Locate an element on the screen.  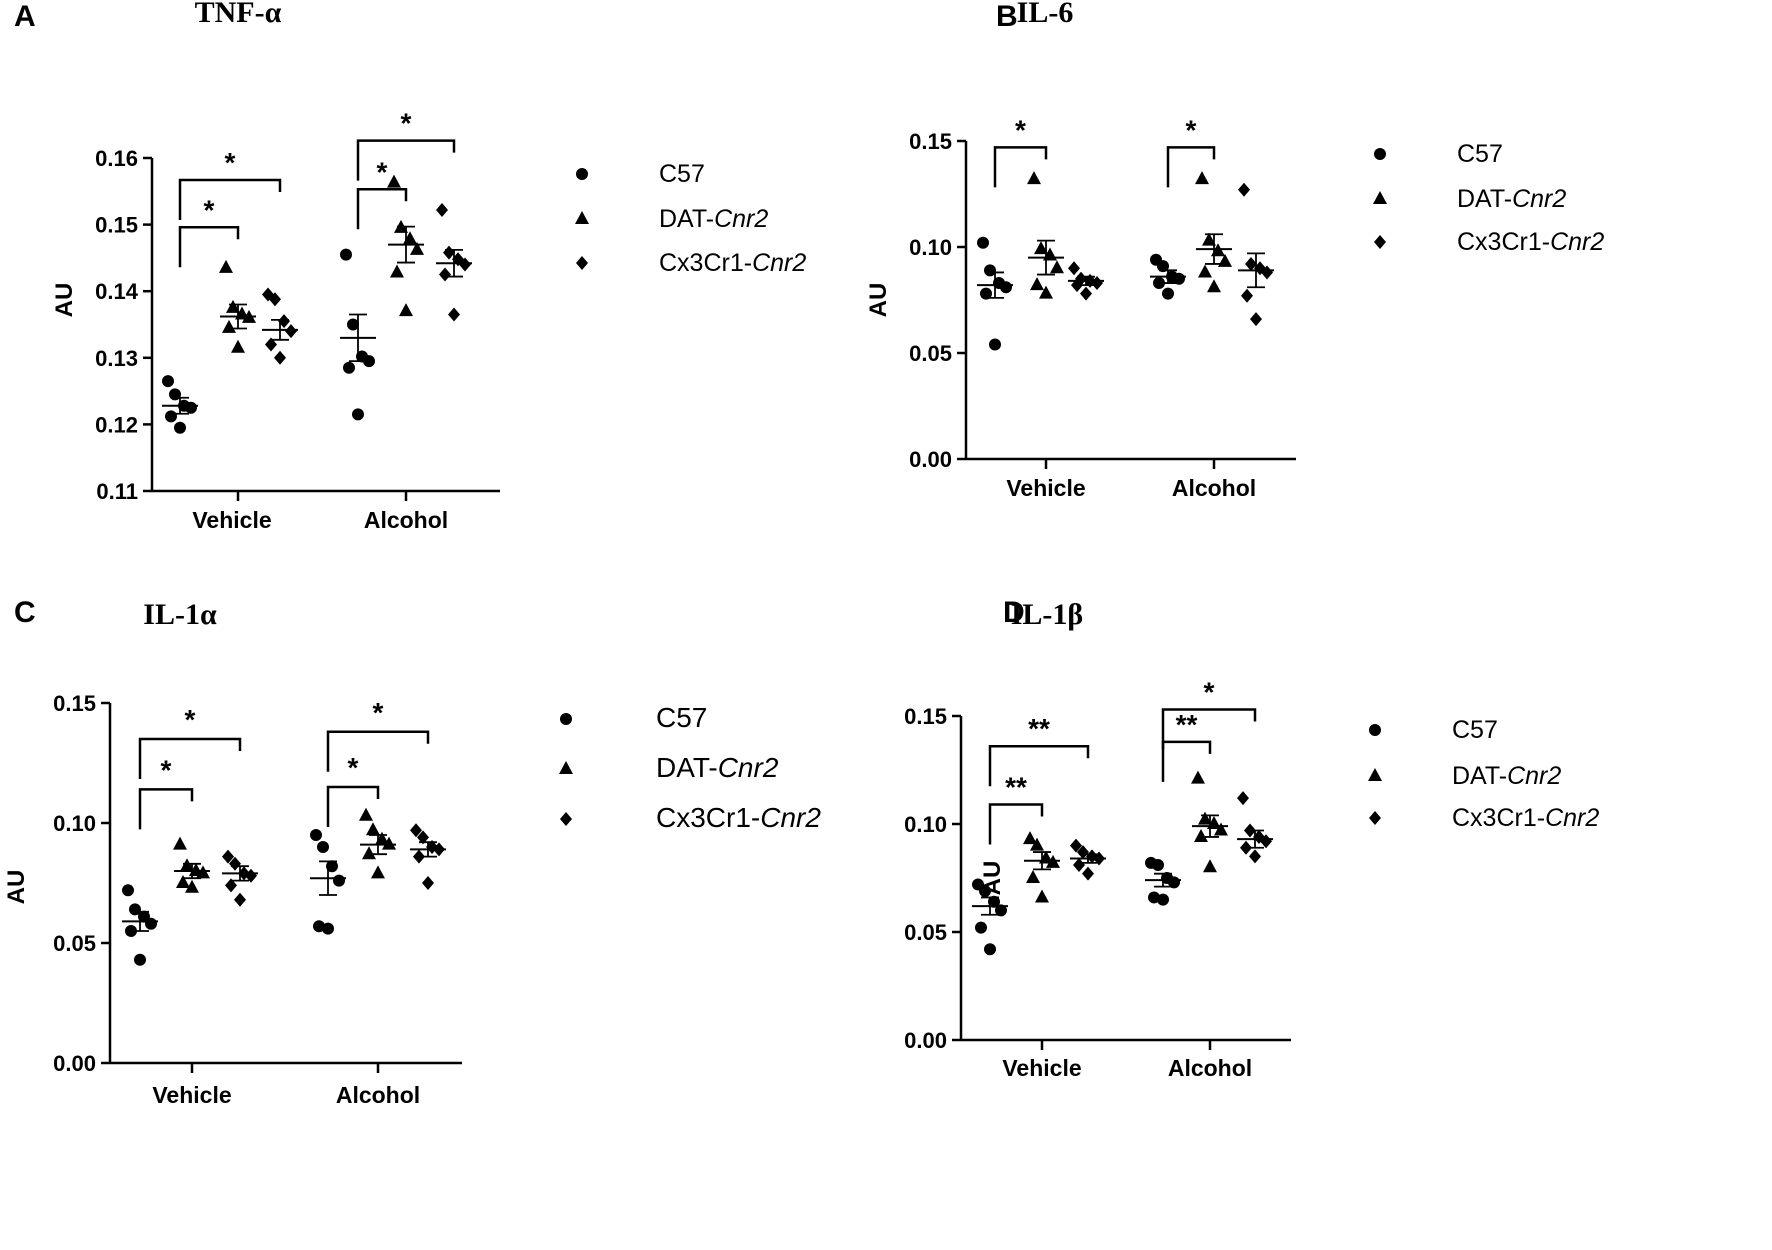
legend-label: DAT-Cnr2 is located at coordinates (717, 767).